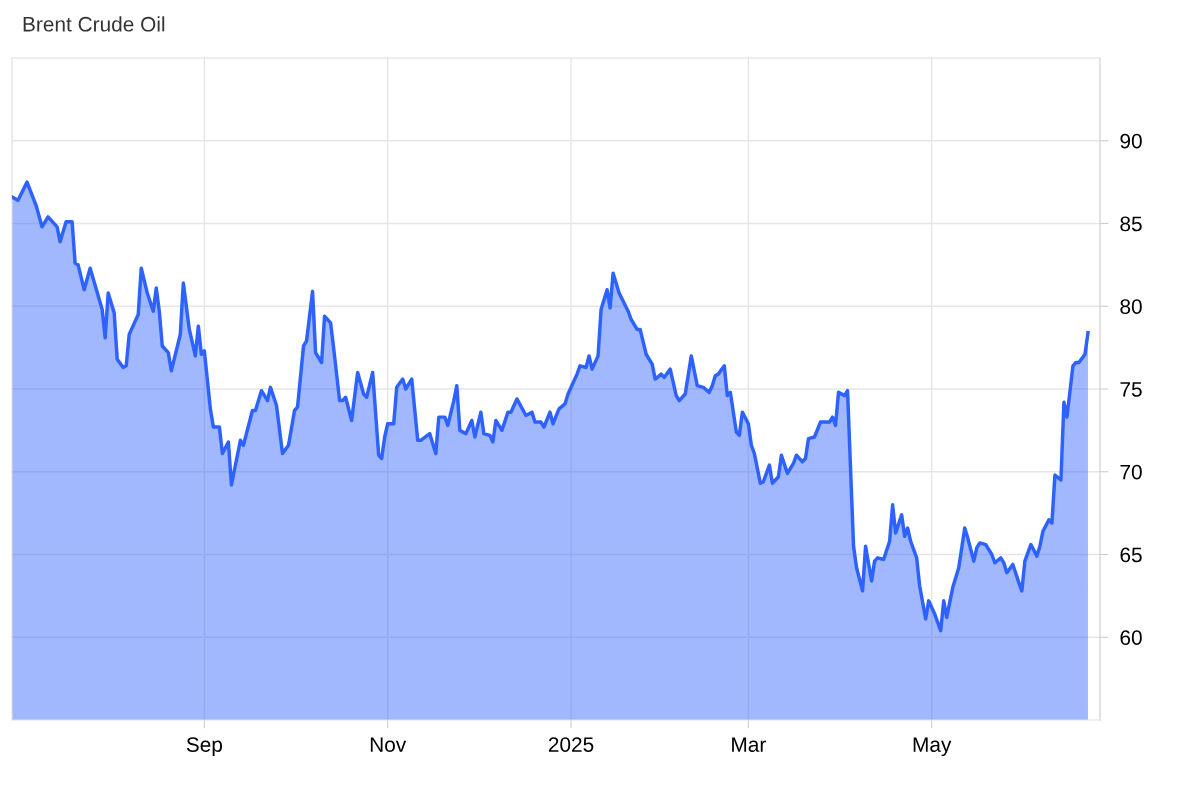 The image size is (1200, 786). What do you see at coordinates (1131, 141) in the screenshot?
I see `y-tick-label: 90` at bounding box center [1131, 141].